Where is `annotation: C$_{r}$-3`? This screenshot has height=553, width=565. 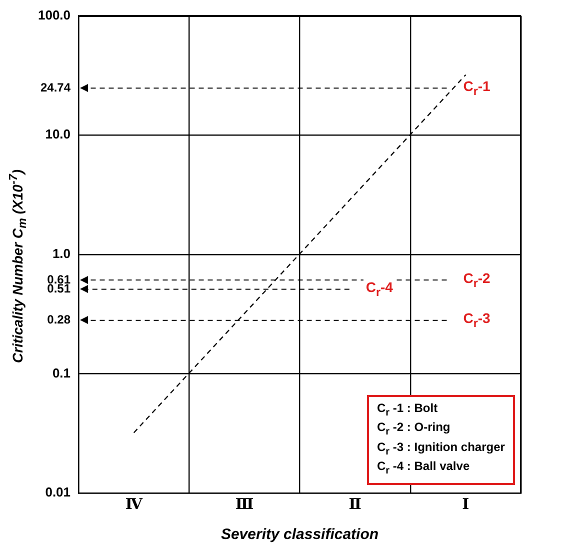 annotation: C$_{r}$-3 is located at coordinates (476, 320).